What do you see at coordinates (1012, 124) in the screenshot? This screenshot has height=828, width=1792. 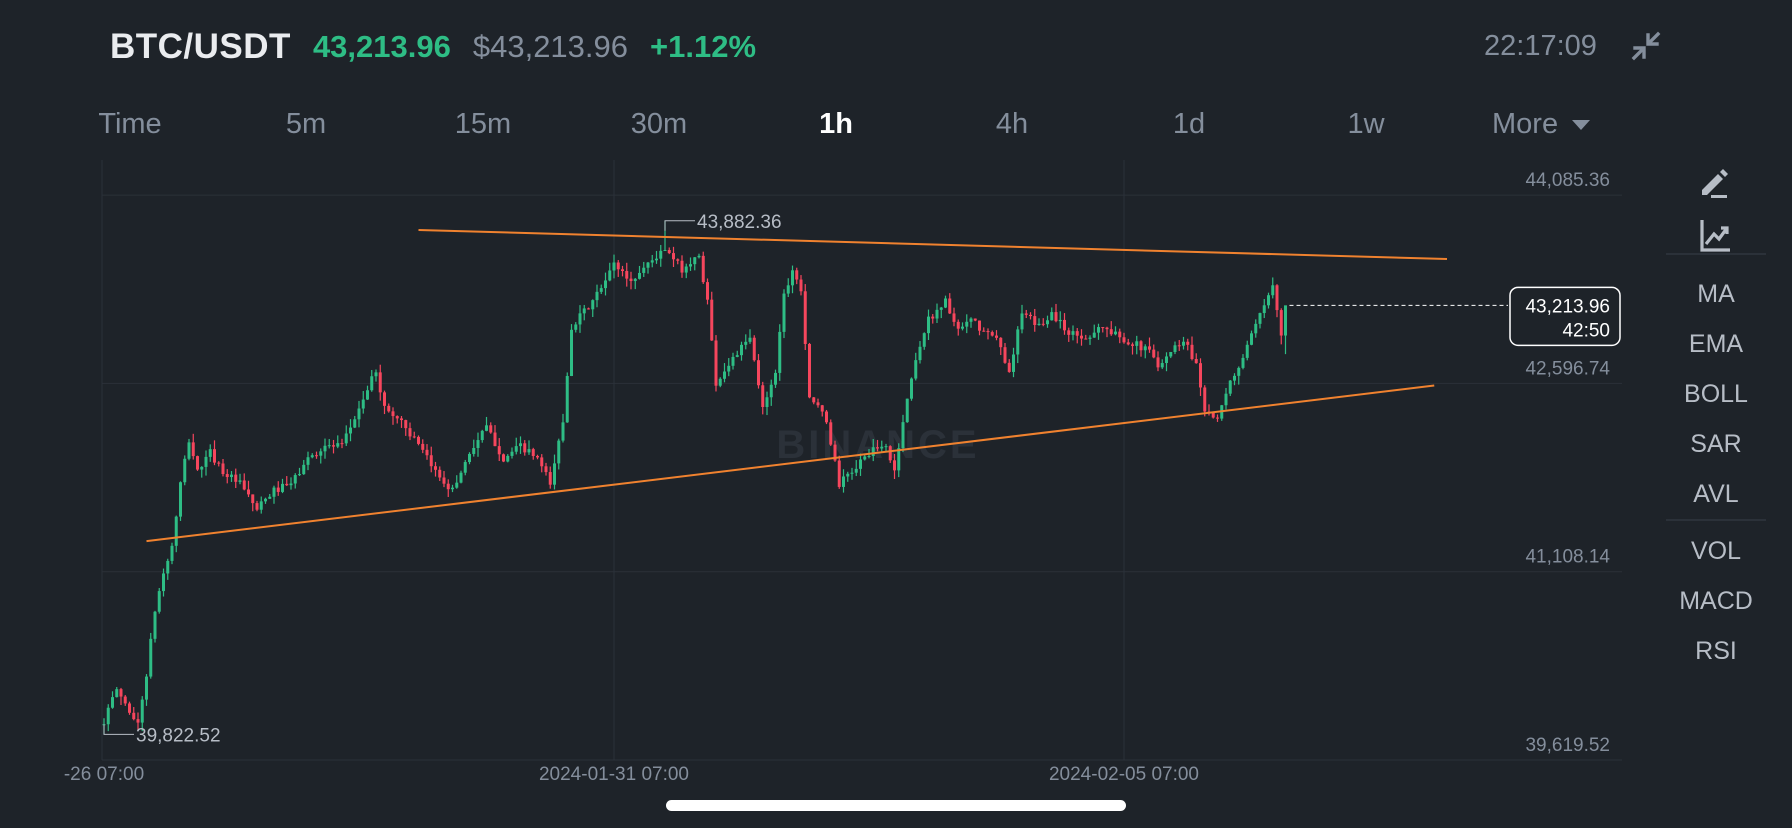 I see `tab-4h: 4h` at bounding box center [1012, 124].